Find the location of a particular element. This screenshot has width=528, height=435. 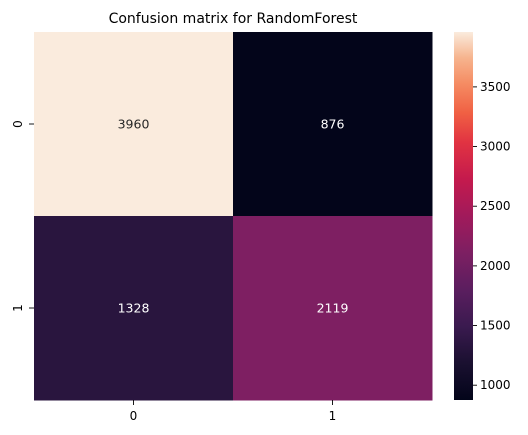

colorbar-tick-label: 2500 is located at coordinates (495, 206).